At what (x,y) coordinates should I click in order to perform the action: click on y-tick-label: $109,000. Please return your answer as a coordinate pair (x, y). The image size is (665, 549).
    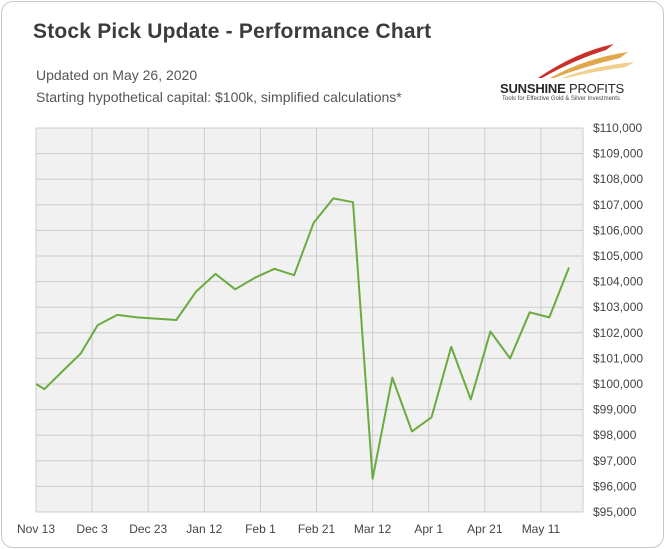
    Looking at the image, I should click on (618, 154).